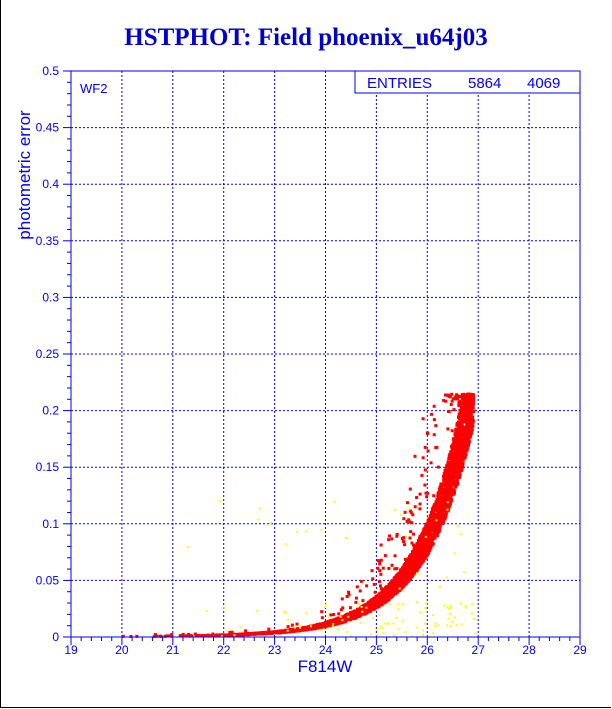 The height and width of the screenshot is (709, 612). Describe the element at coordinates (399, 83) in the screenshot. I see `stats-entries-label: ENTRIES` at that location.